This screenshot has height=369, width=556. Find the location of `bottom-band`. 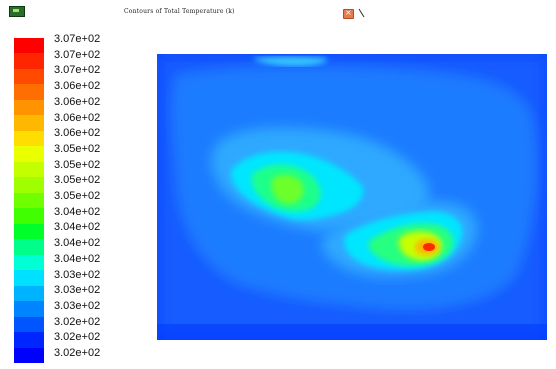

bottom-band is located at coordinates (352, 332).